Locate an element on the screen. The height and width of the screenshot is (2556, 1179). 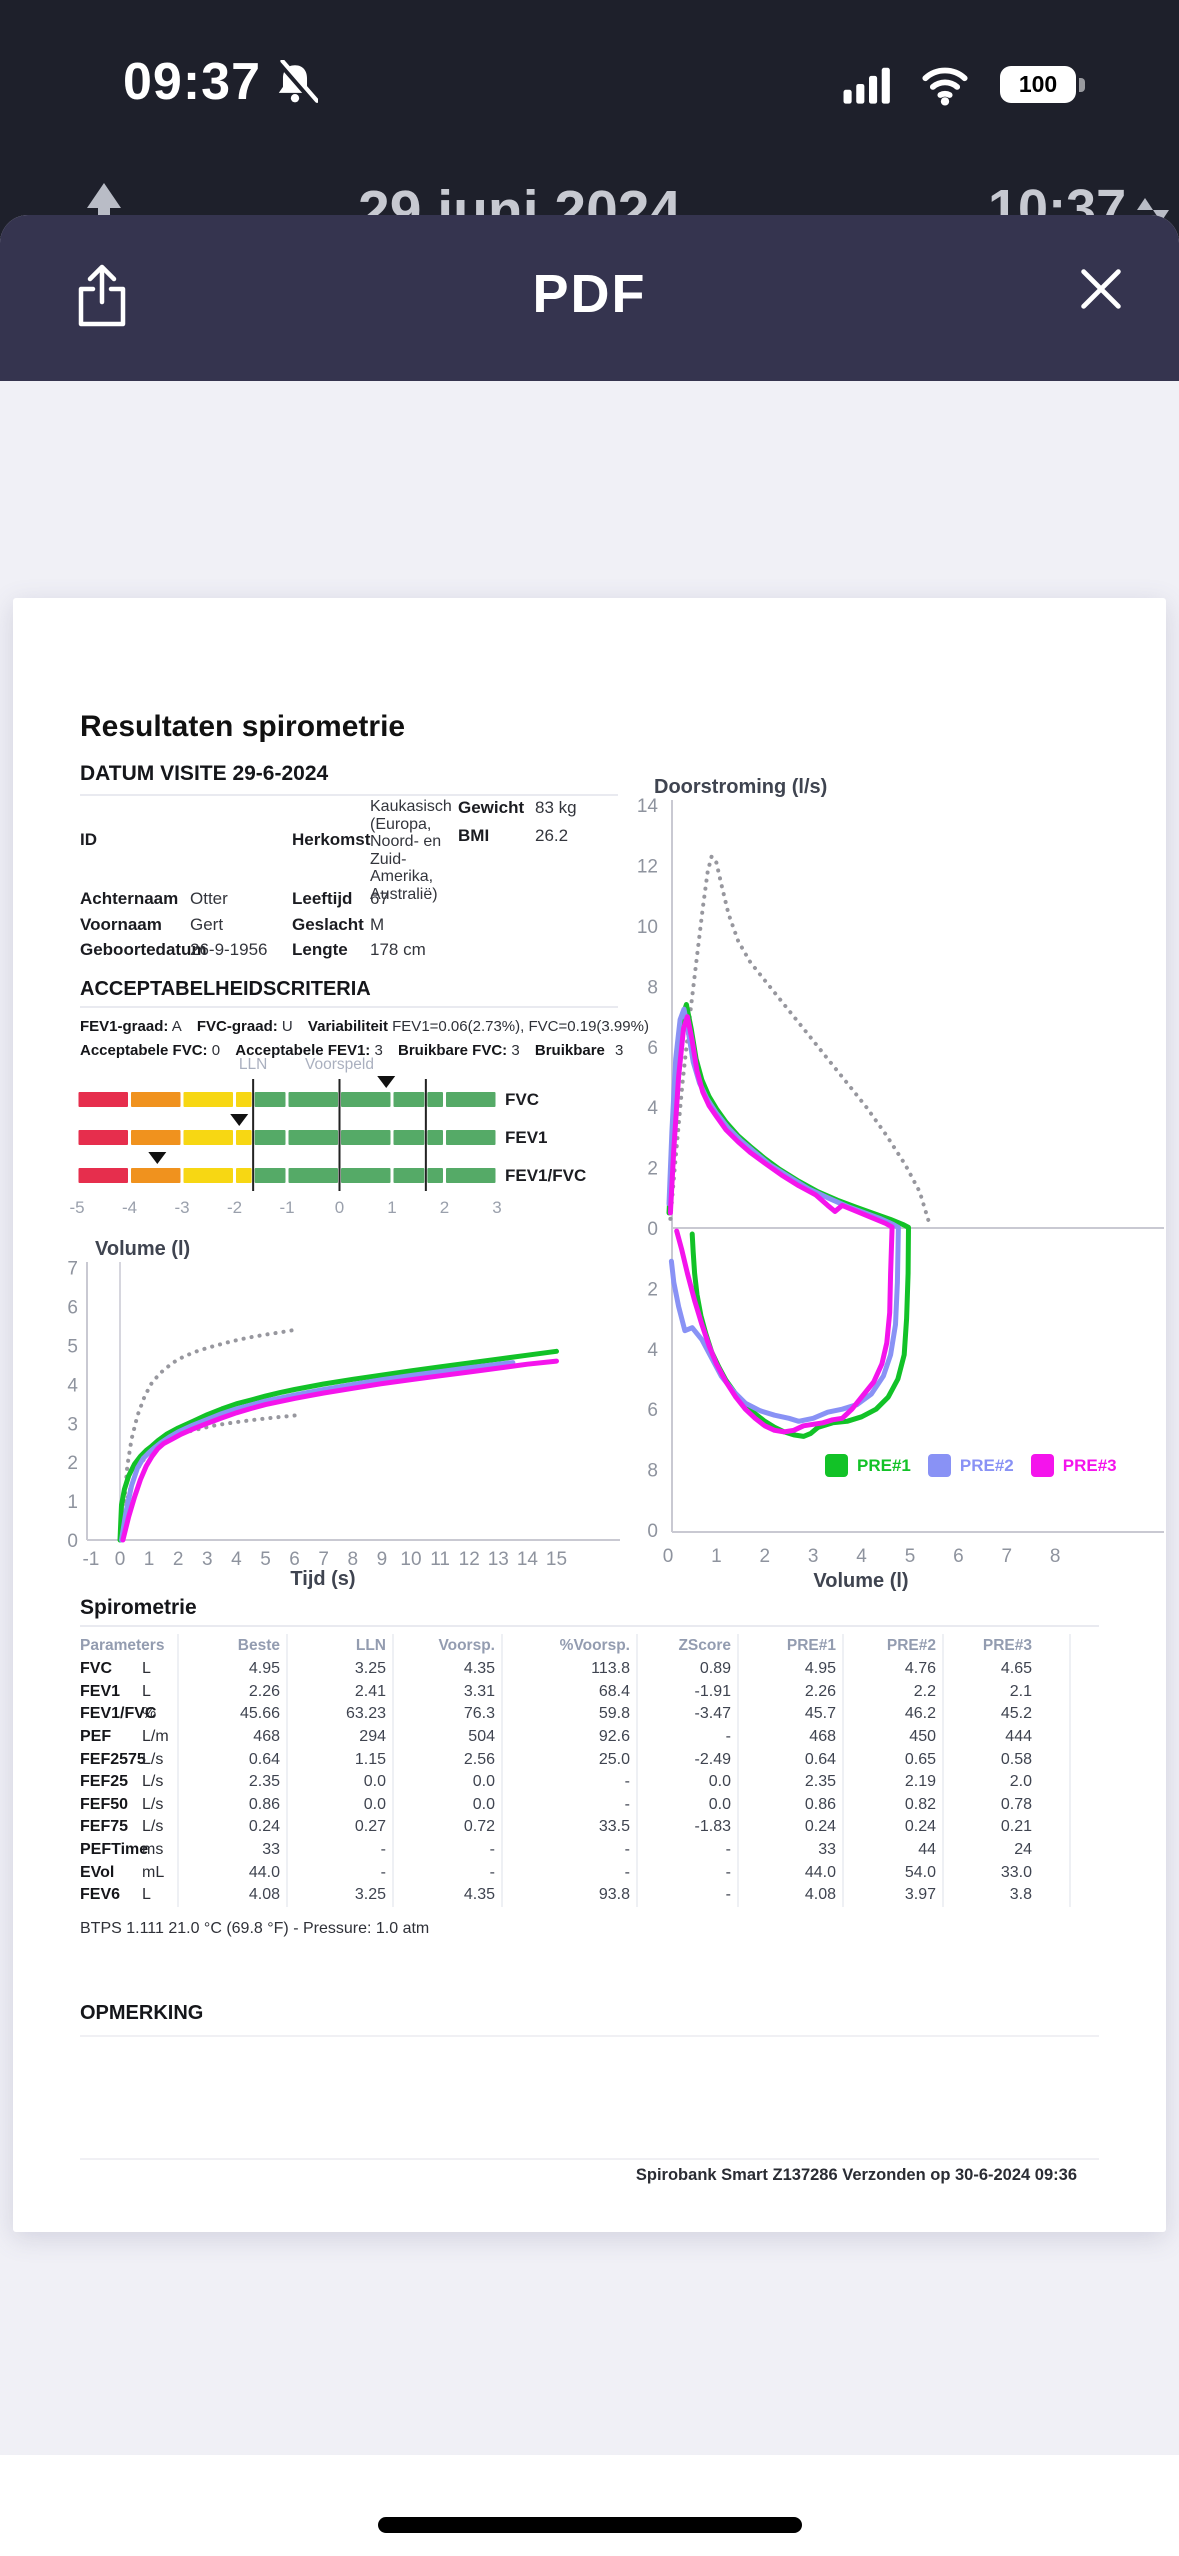
value-cell: 4.35 is located at coordinates (447, 1669).